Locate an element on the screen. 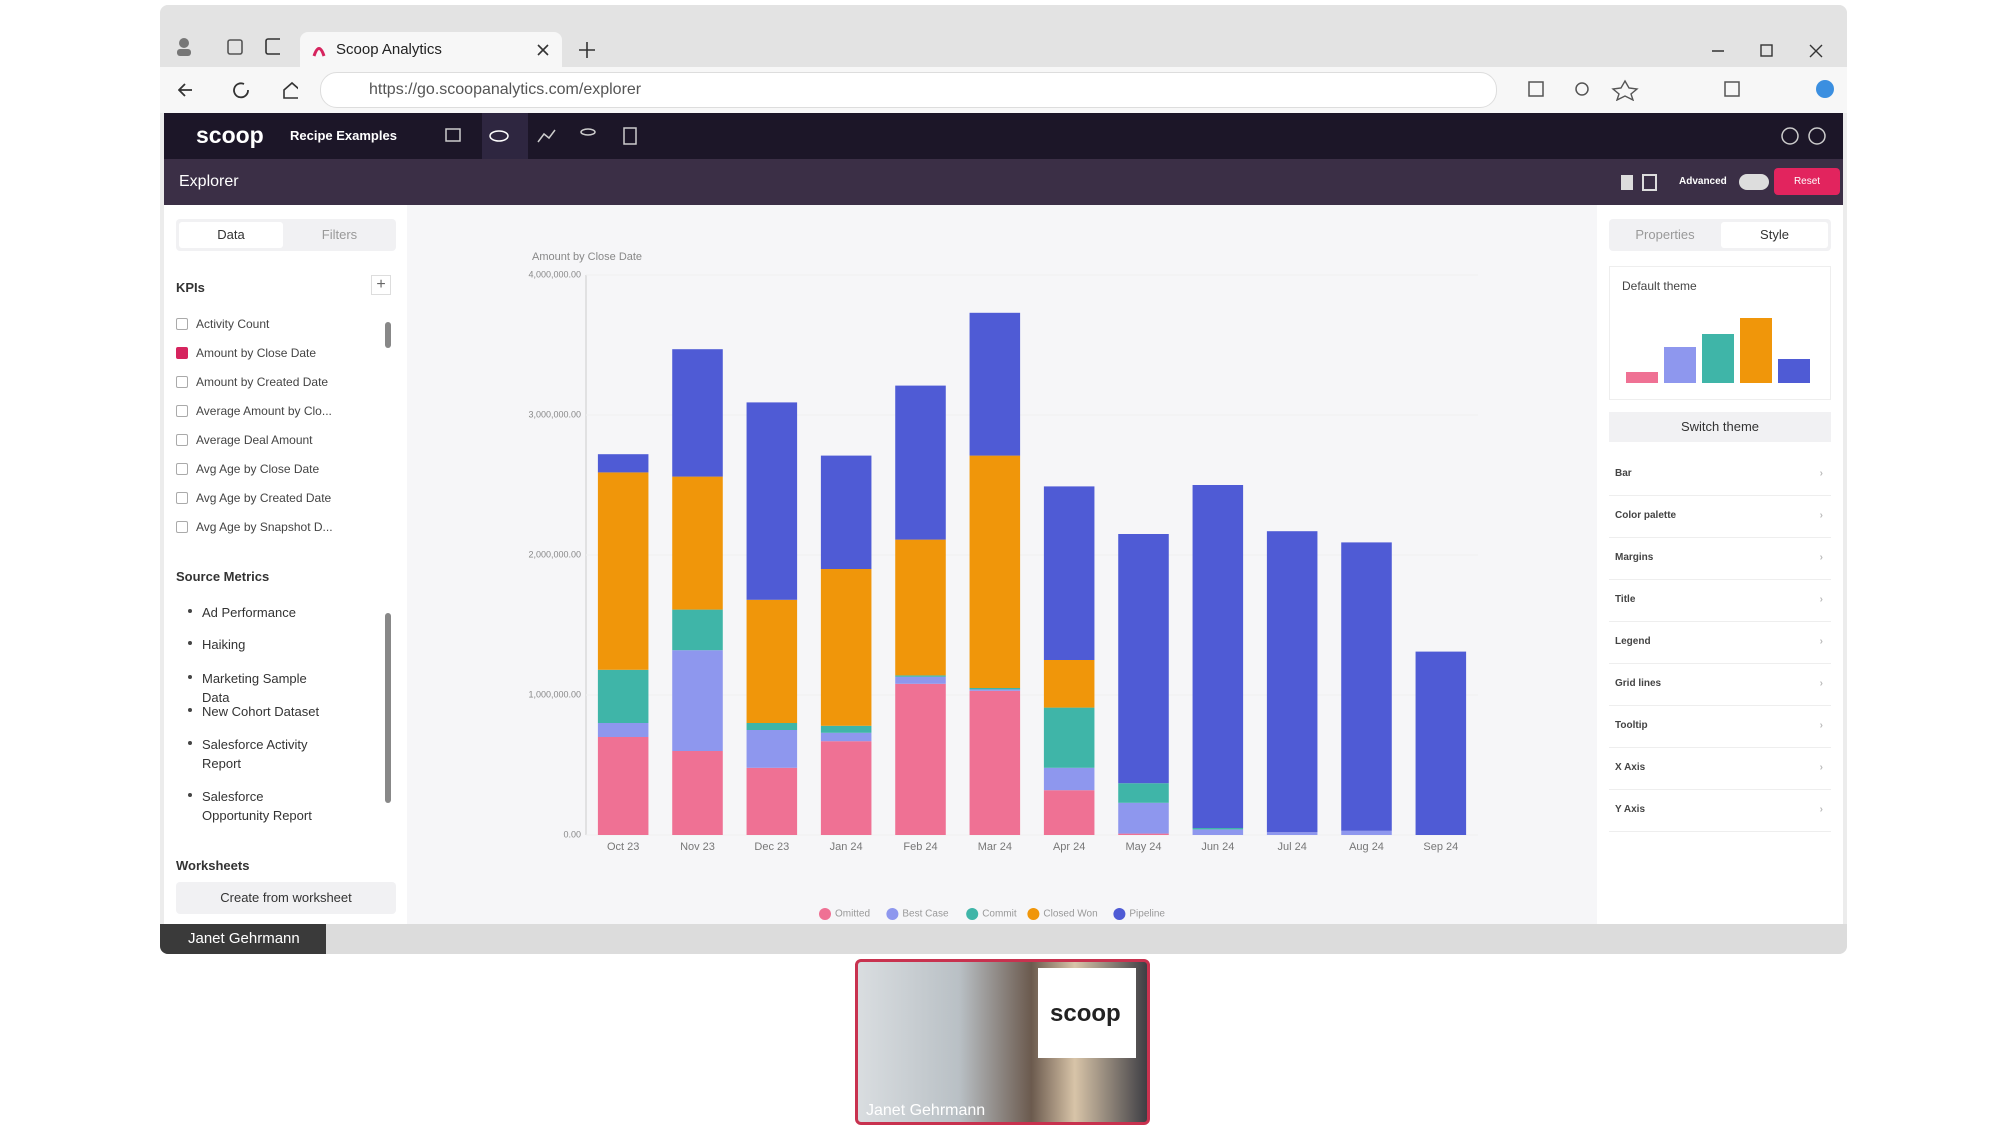 Image resolution: width=2000 pixels, height=1125 pixels. nav-icons is located at coordinates (569, 136).